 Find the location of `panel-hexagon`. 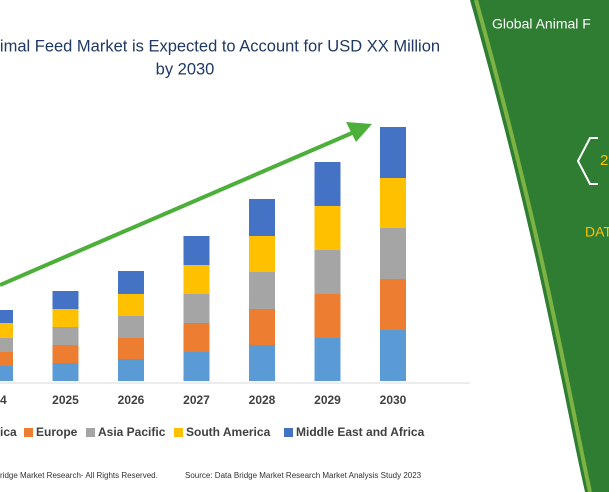

panel-hexagon is located at coordinates (587, 161).